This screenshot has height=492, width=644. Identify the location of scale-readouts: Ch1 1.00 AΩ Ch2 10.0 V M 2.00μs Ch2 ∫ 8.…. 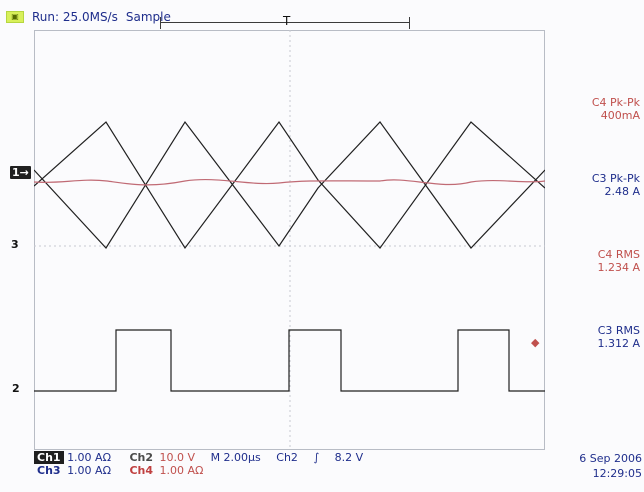
(338, 471).